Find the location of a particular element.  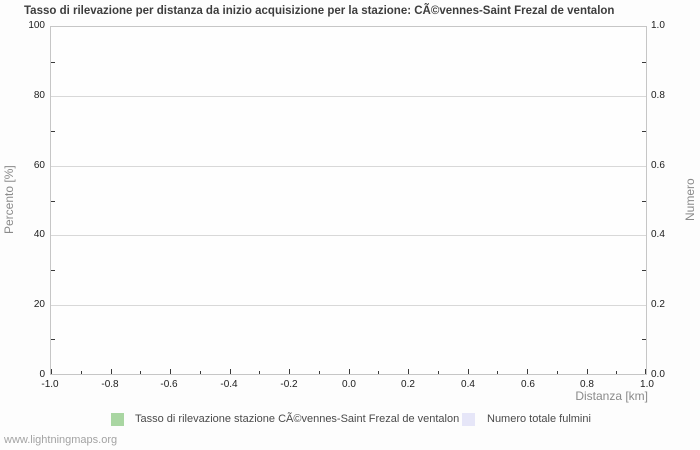

legend-swatch-detection-rate is located at coordinates (117, 419).